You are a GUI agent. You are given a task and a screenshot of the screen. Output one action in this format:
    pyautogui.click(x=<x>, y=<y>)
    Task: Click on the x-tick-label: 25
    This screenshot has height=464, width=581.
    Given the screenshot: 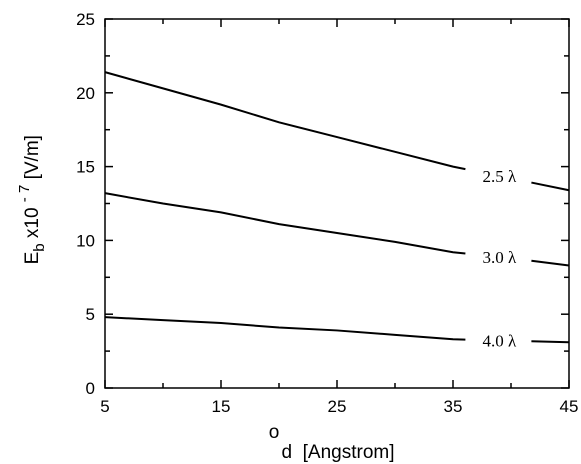 What is the action you would take?
    pyautogui.click(x=337, y=406)
    